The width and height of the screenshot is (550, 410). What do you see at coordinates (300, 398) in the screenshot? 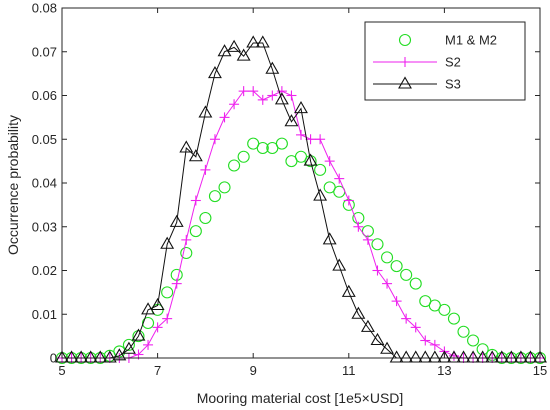
I see `x-axis-label: Mooring material cost [1e5×USD]` at bounding box center [300, 398].